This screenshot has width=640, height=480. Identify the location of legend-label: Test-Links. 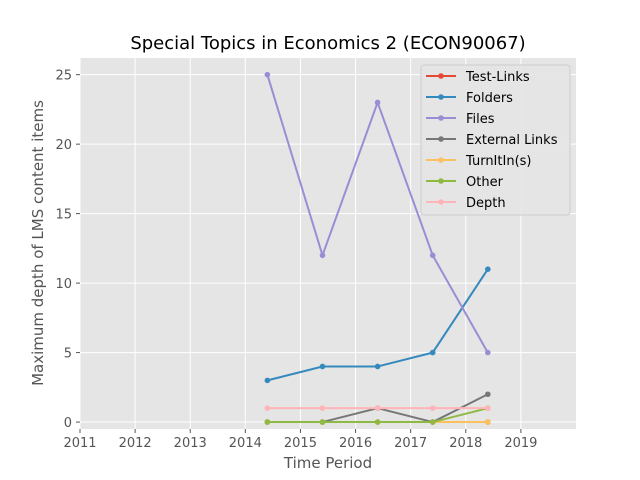
(497, 77).